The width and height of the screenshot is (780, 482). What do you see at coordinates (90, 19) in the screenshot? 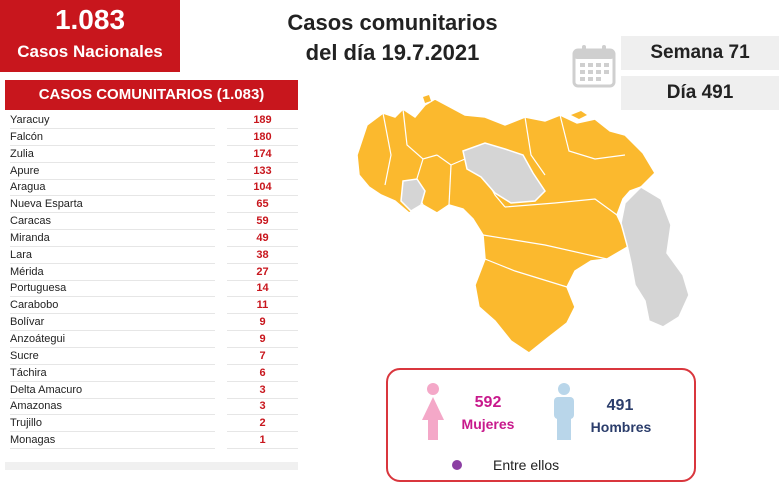
I see `national-cases-number: 1.083` at bounding box center [90, 19].